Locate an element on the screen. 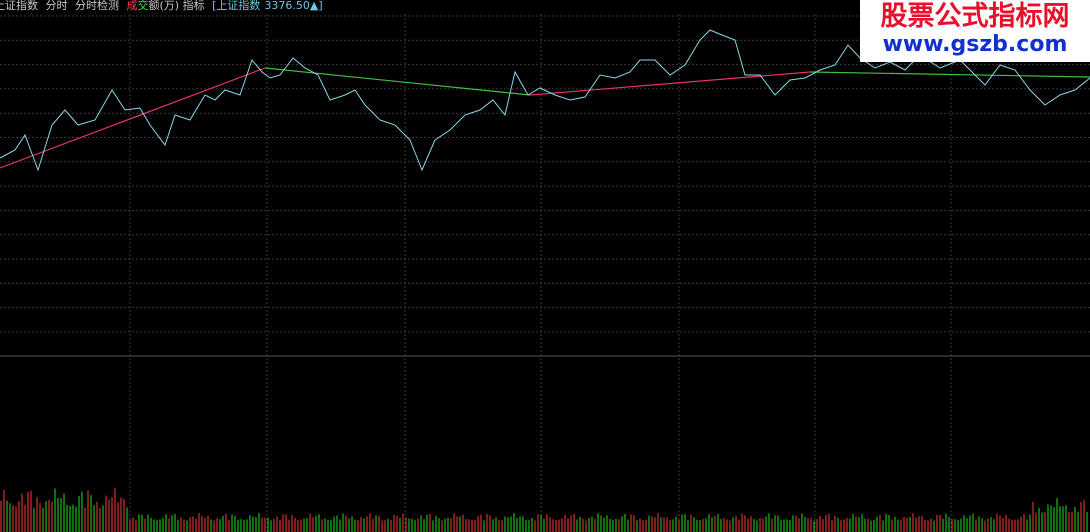 This screenshot has height=532, width=1090. volume-part: 成 is located at coordinates (132, 6).